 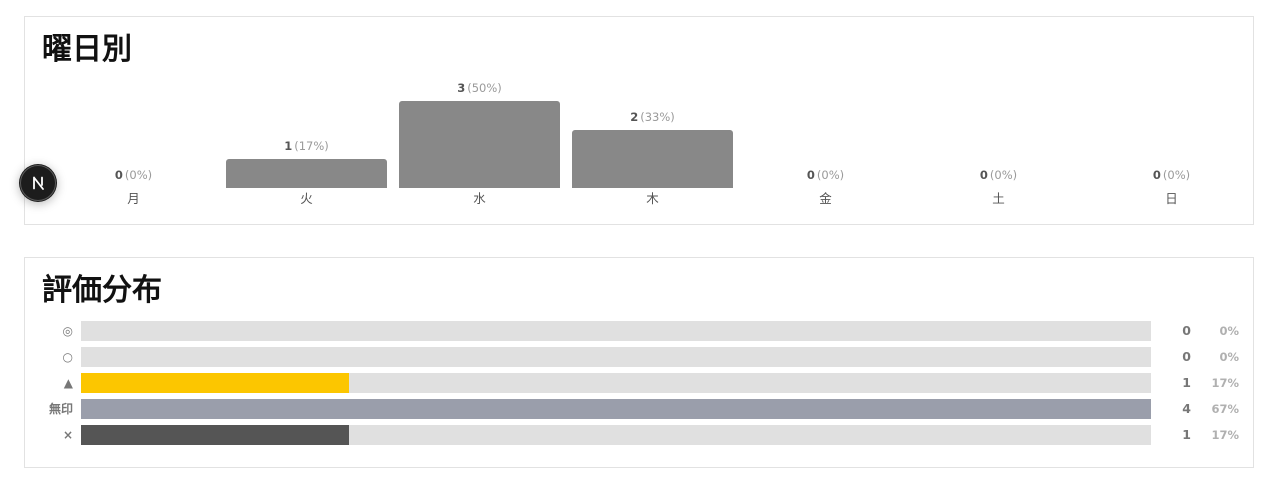 I want to click on weekday-tick-label: 火, so click(x=306, y=198).